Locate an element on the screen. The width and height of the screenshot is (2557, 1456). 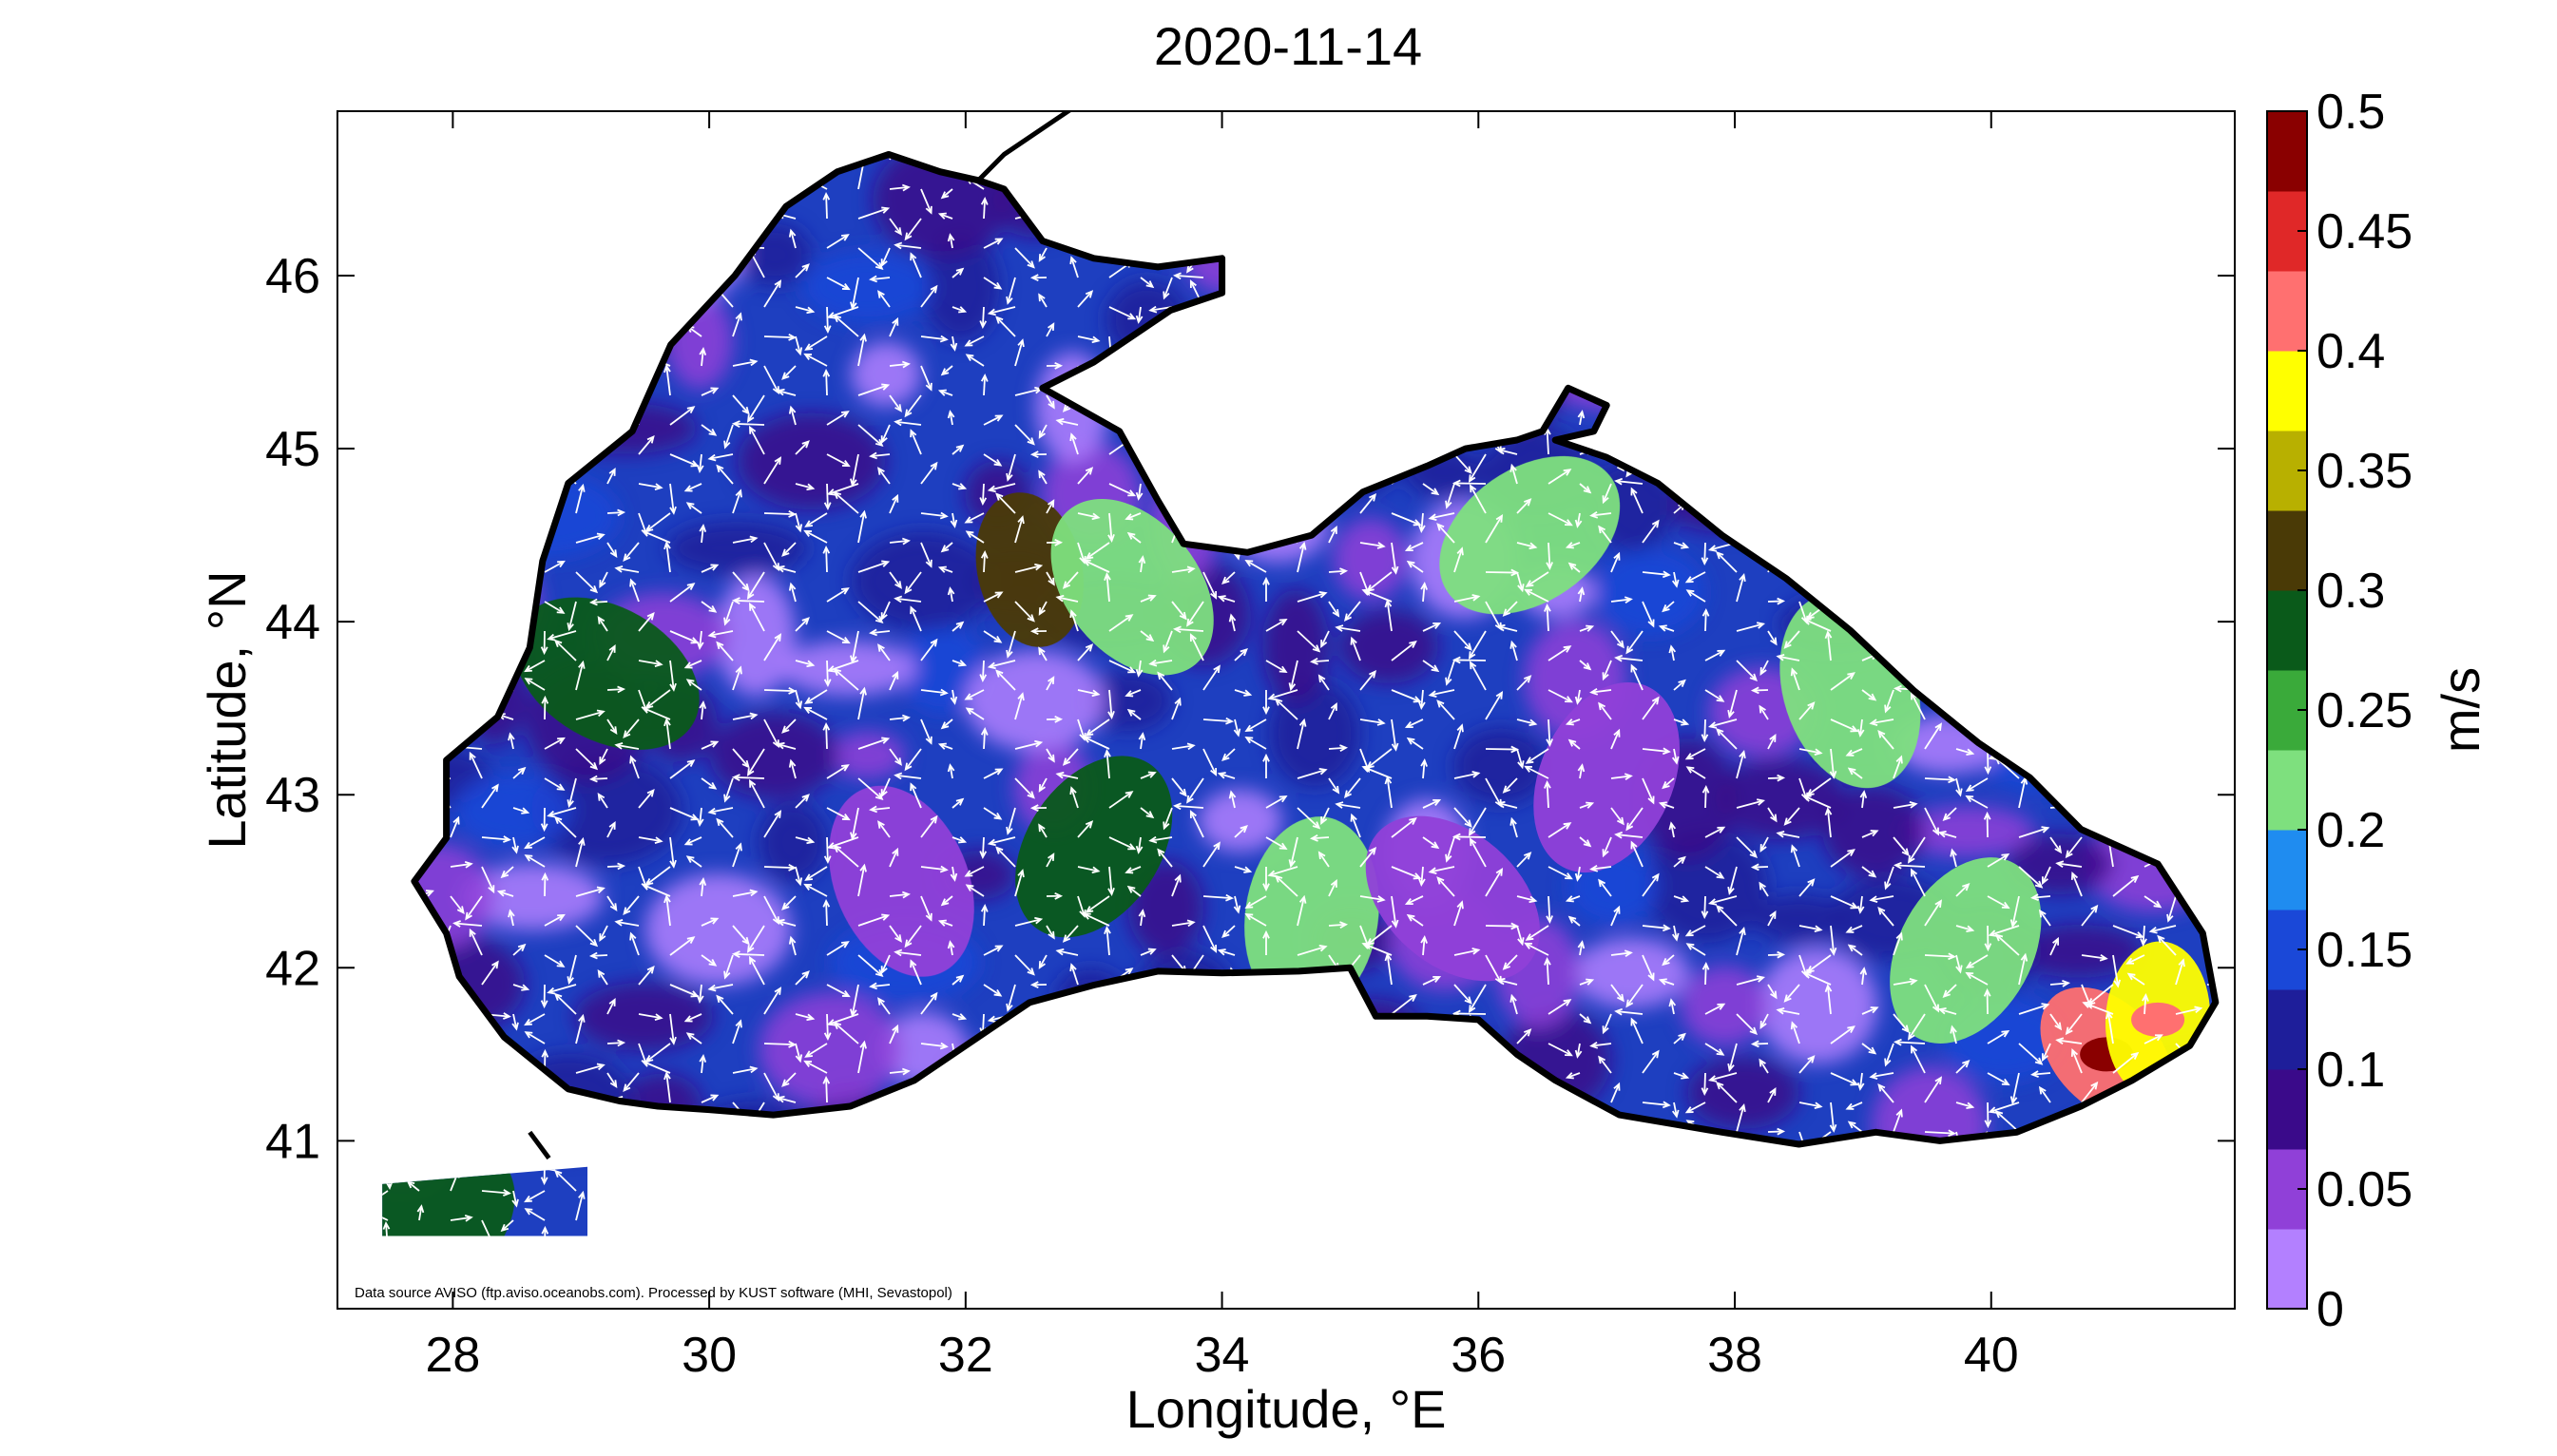
colorbar-label: m/s is located at coordinates (2460, 710).